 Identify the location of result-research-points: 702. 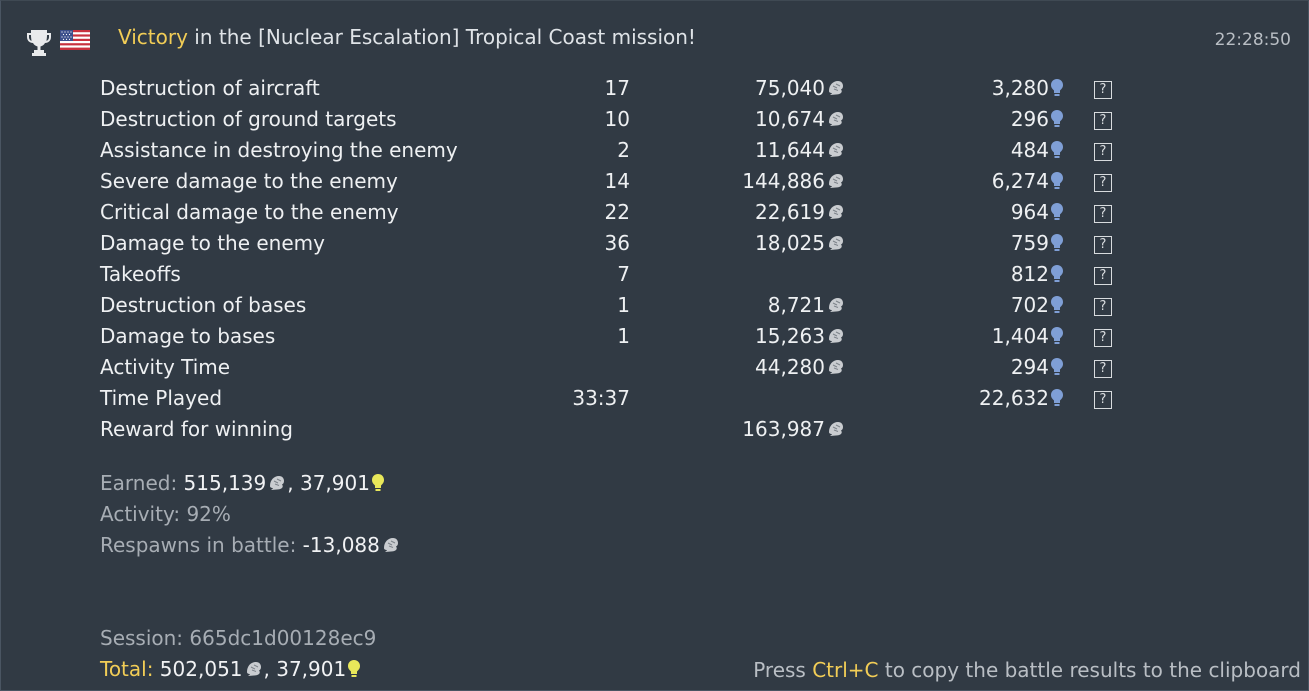
(987, 305).